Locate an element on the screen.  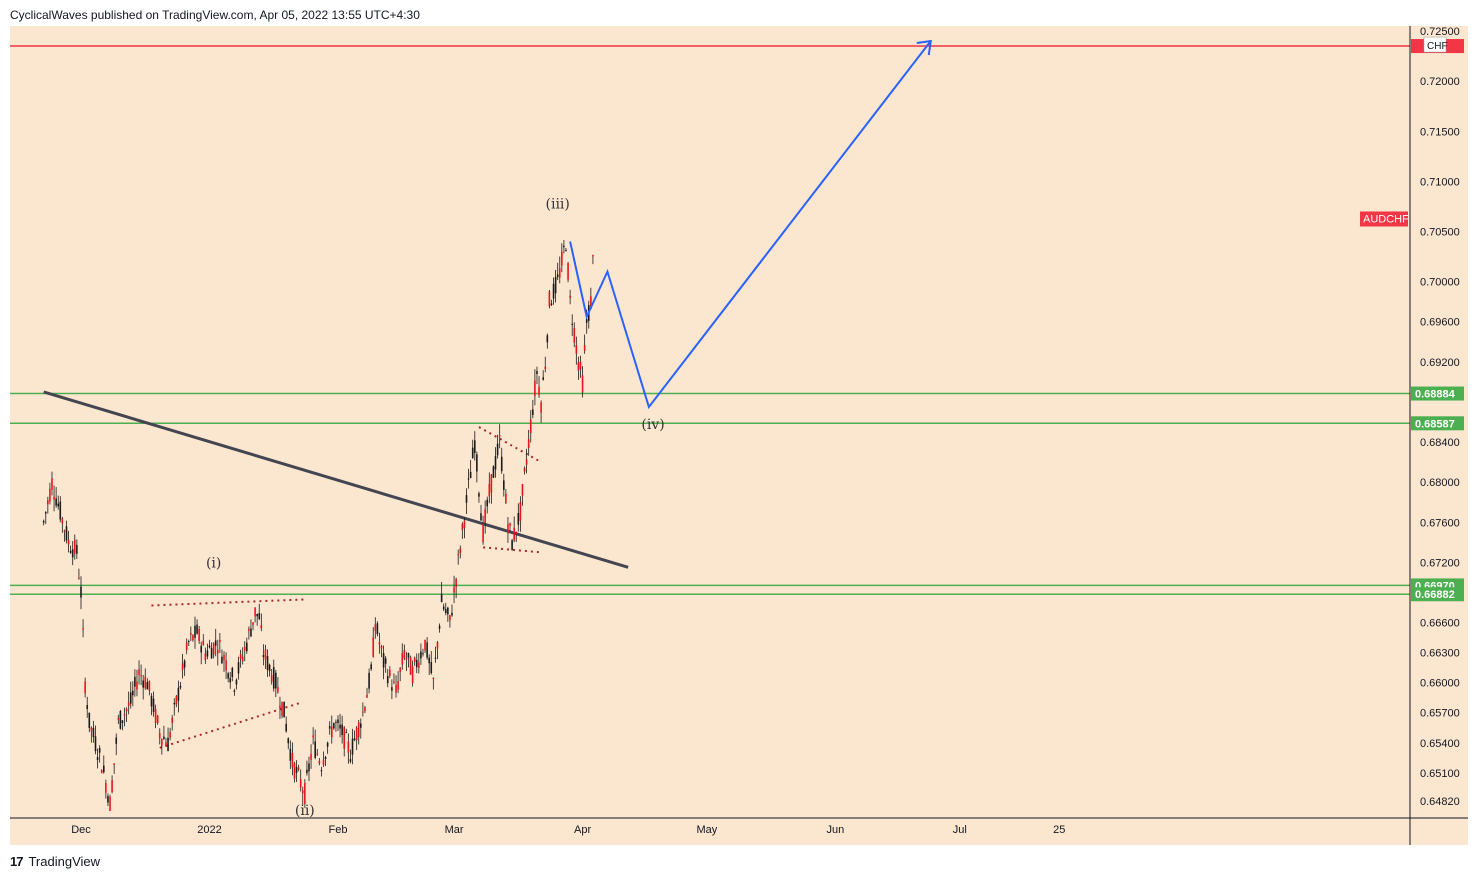
price-tick-label: 0.65100 is located at coordinates (1440, 774).